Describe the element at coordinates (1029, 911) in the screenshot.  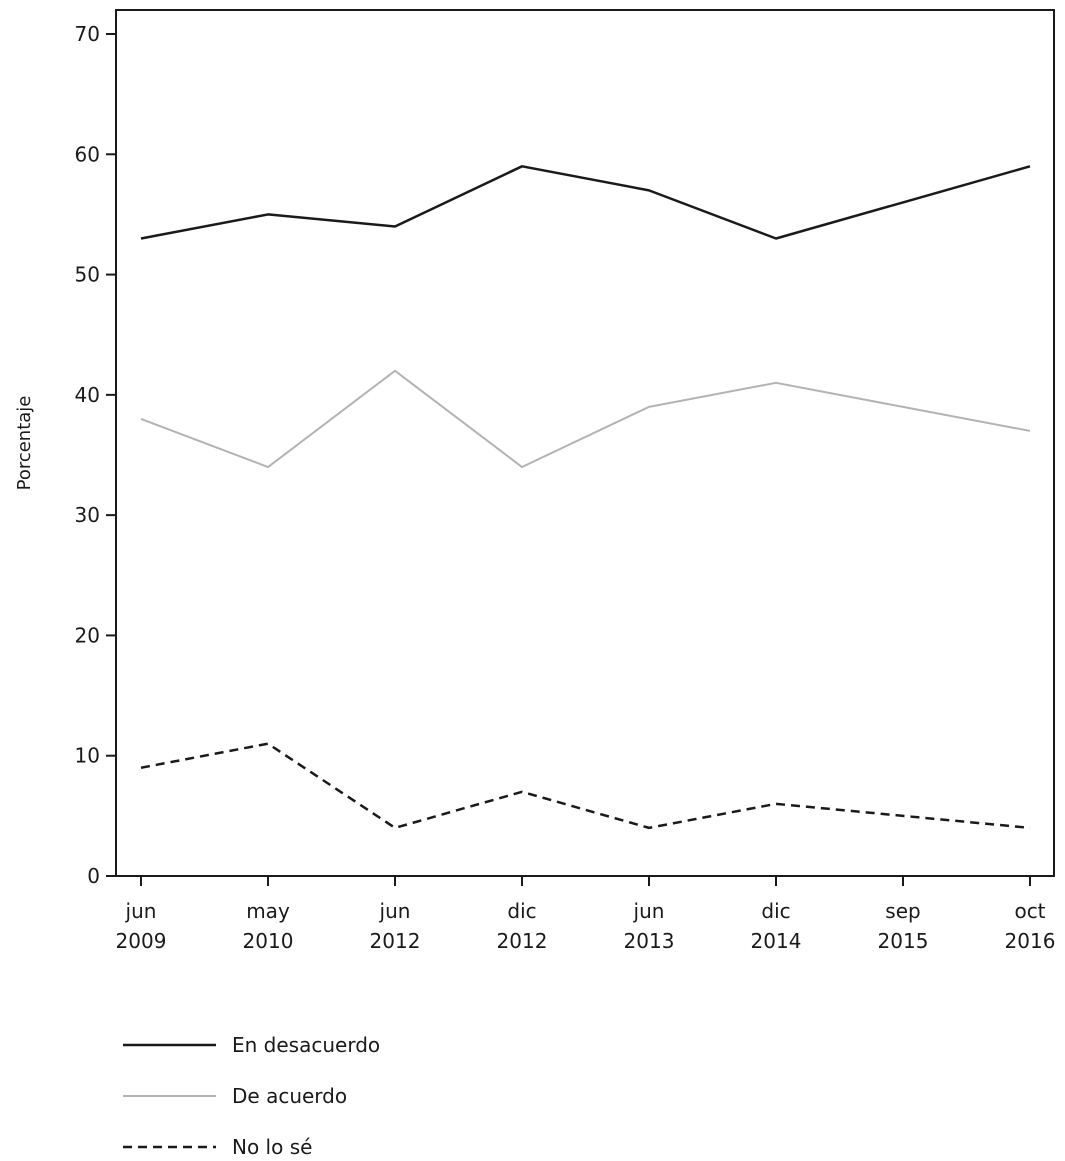
I see `x-tick-label-month: oct` at that location.